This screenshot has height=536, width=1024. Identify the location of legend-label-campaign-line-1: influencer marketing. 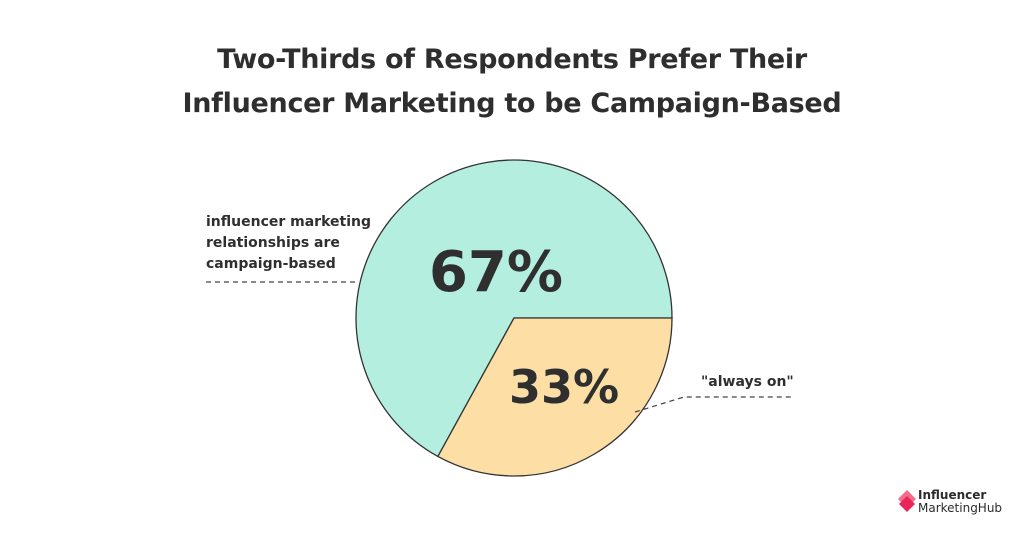
(288, 222).